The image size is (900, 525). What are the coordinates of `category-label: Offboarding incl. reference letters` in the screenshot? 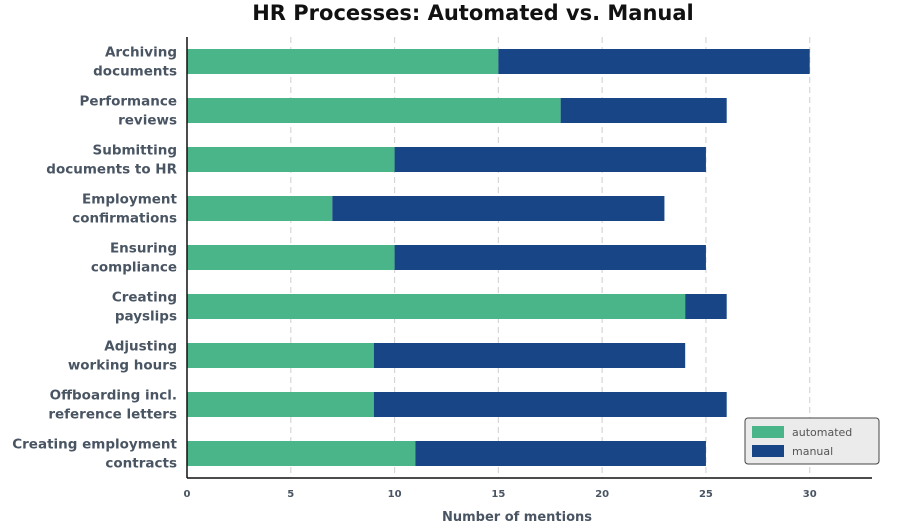 It's located at (112, 405).